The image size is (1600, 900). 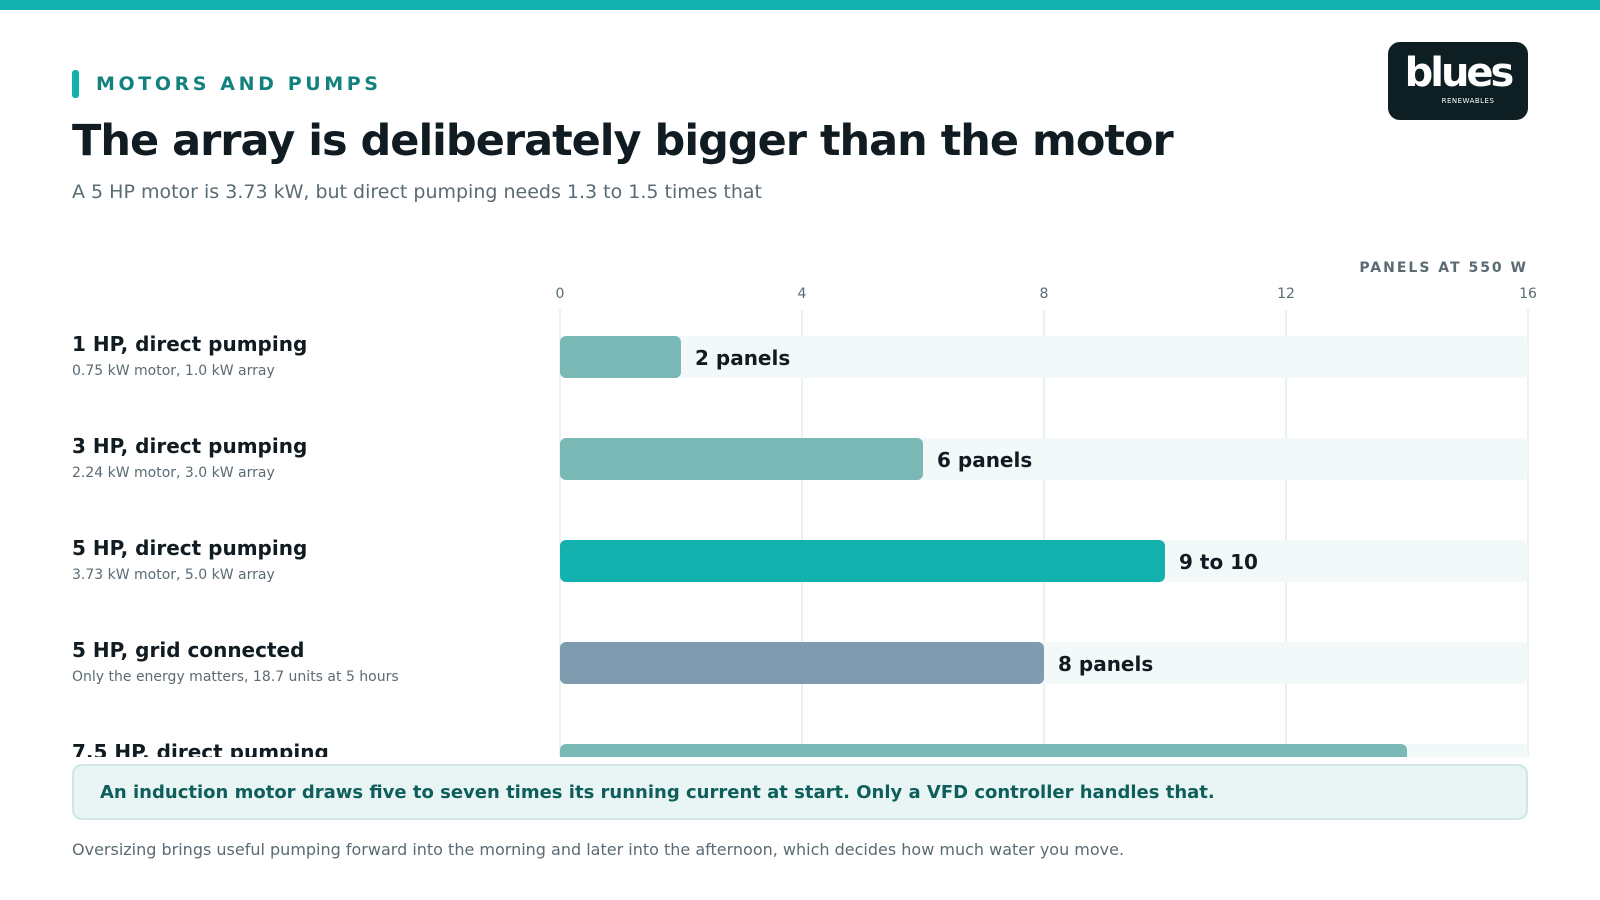 I want to click on category-detail: 0.75 kW motor, 1.0 kW array, so click(x=173, y=371).